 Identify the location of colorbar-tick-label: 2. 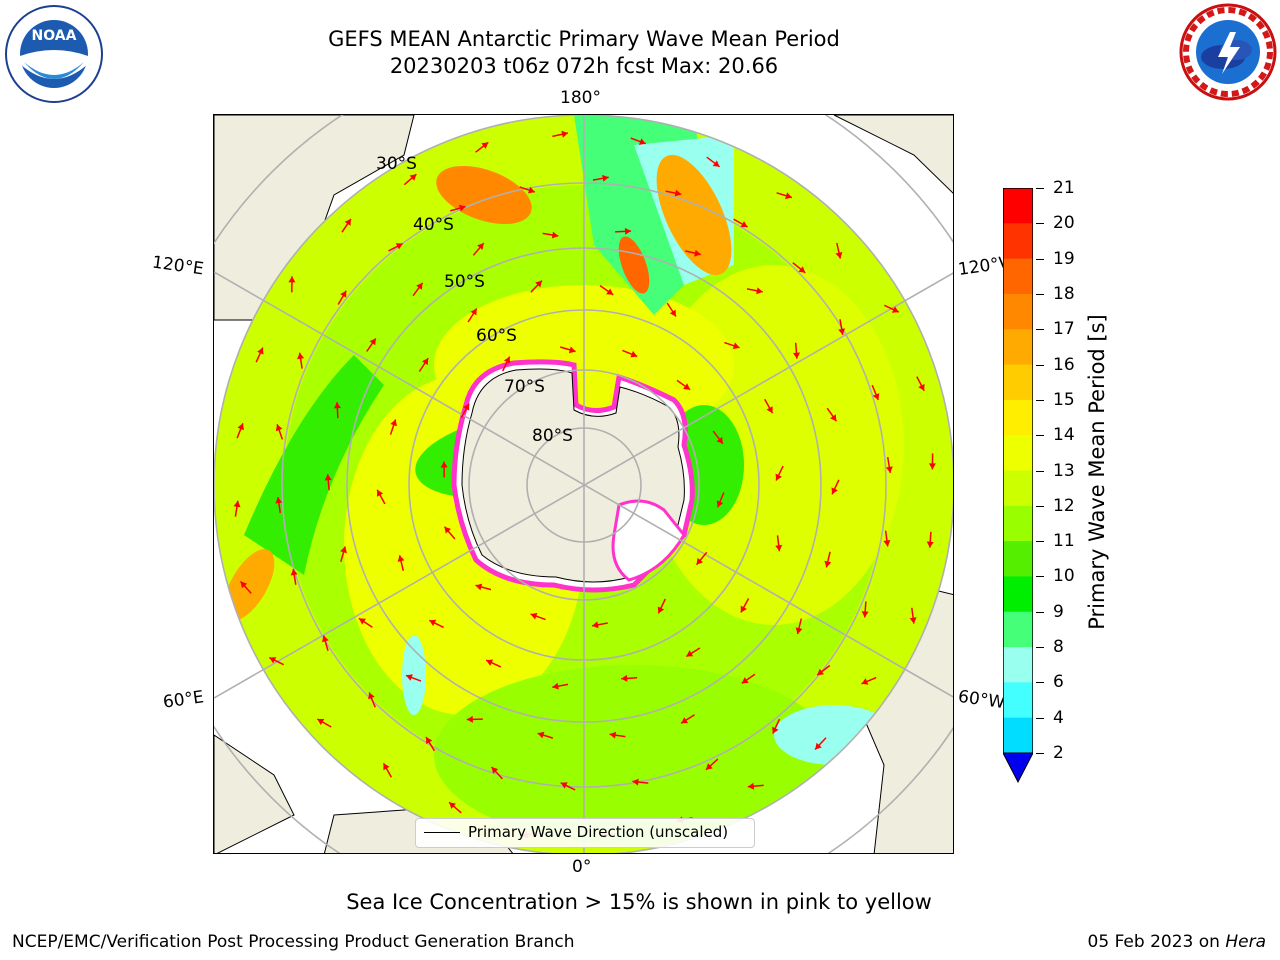
(1058, 753).